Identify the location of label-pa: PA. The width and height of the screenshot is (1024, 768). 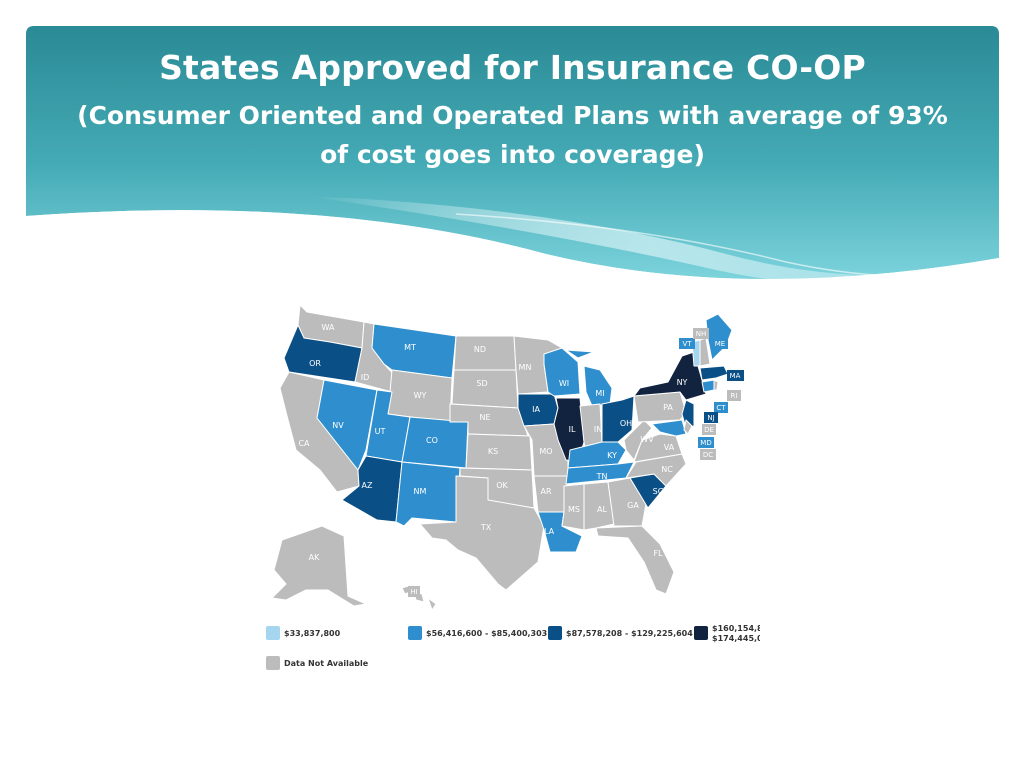
(668, 407).